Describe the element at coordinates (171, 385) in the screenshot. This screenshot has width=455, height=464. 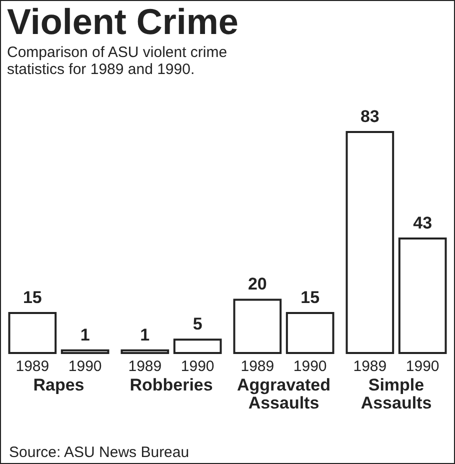
I see `x-tick-label: Robberies` at that location.